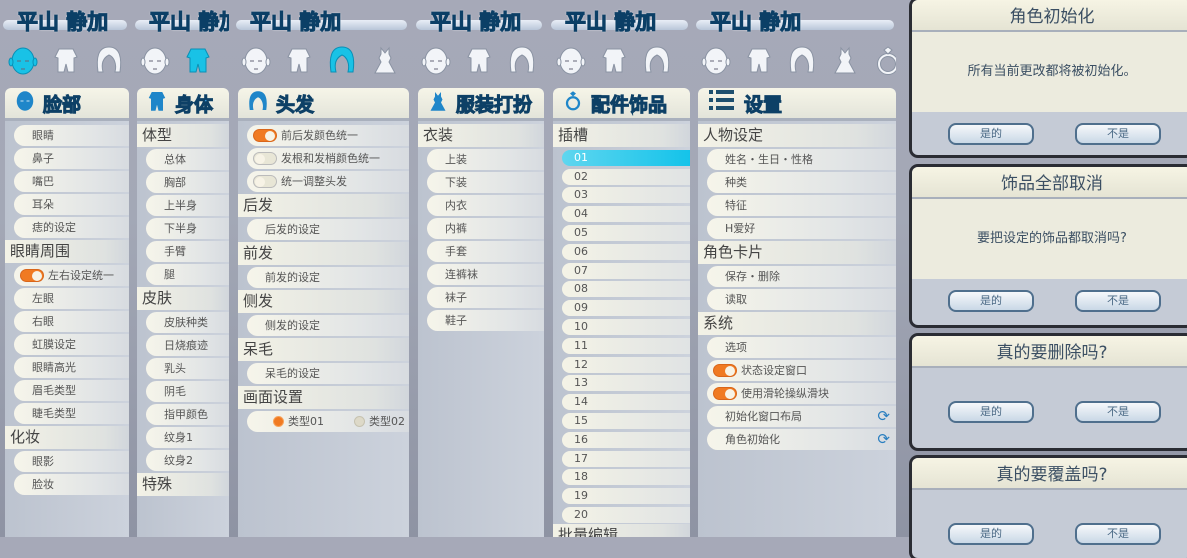 The width and height of the screenshot is (1187, 558). Describe the element at coordinates (626, 420) in the screenshot. I see `accessory-slot: 15` at that location.